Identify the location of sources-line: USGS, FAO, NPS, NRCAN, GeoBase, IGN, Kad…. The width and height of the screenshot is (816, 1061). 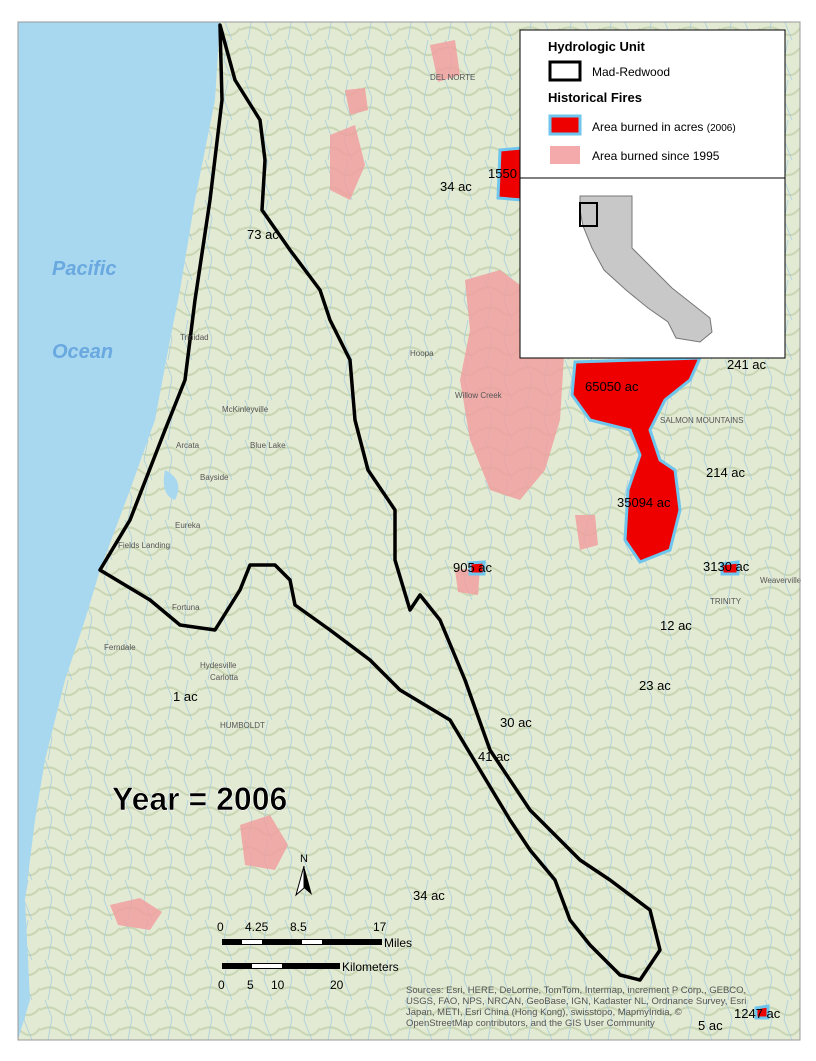
(576, 1001).